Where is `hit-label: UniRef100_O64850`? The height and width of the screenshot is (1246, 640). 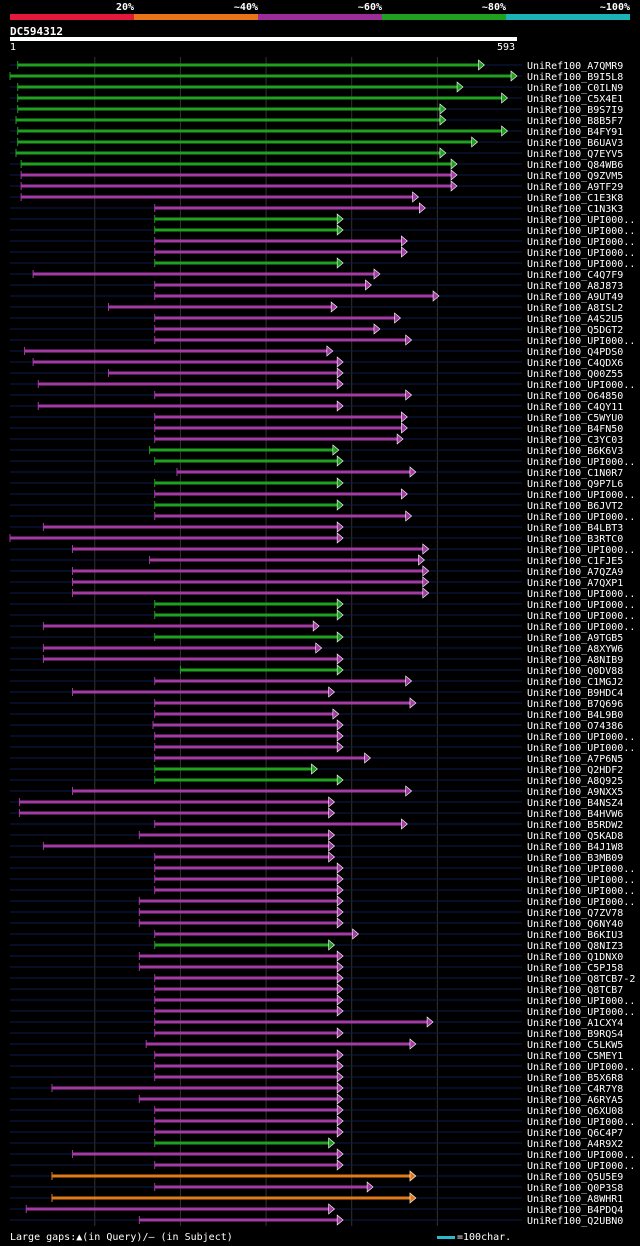 hit-label: UniRef100_O64850 is located at coordinates (575, 396).